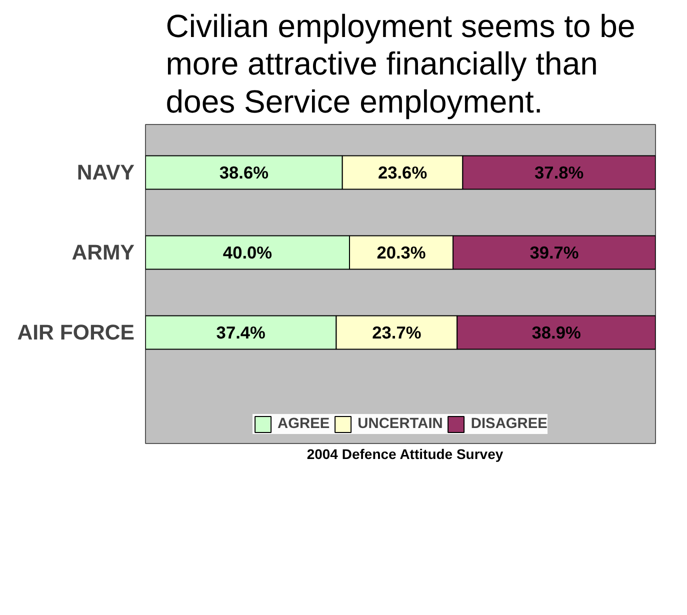  I want to click on legend-label: UNCERTAIN, so click(400, 424).